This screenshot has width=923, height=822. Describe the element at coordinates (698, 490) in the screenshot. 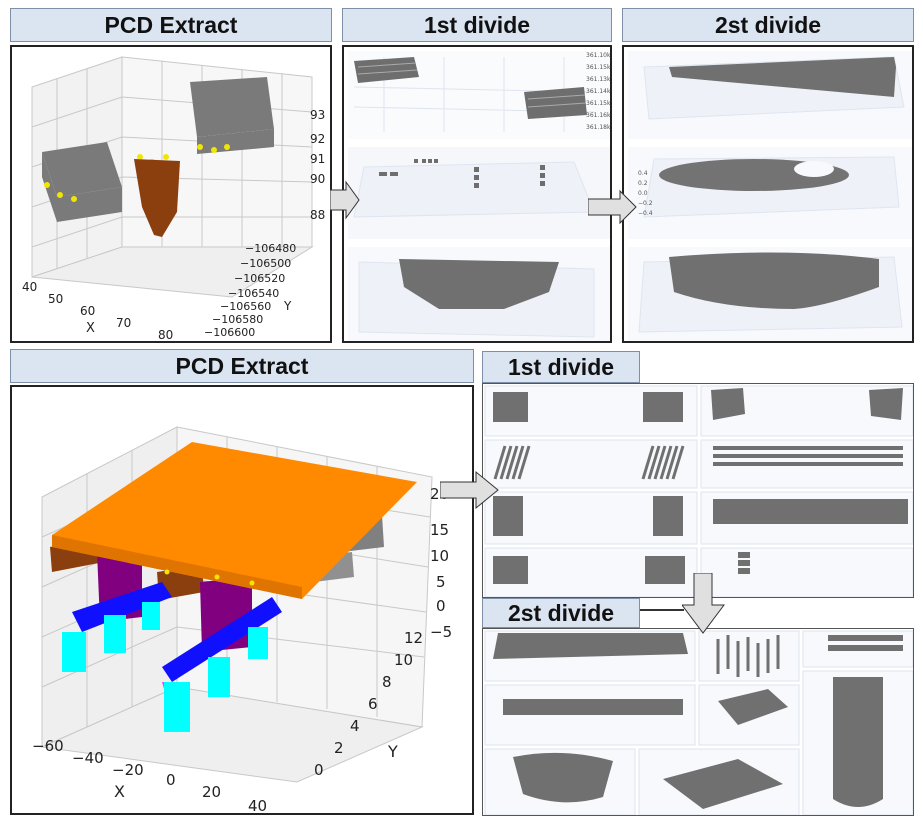

I see `bottom-divide1-panel` at that location.